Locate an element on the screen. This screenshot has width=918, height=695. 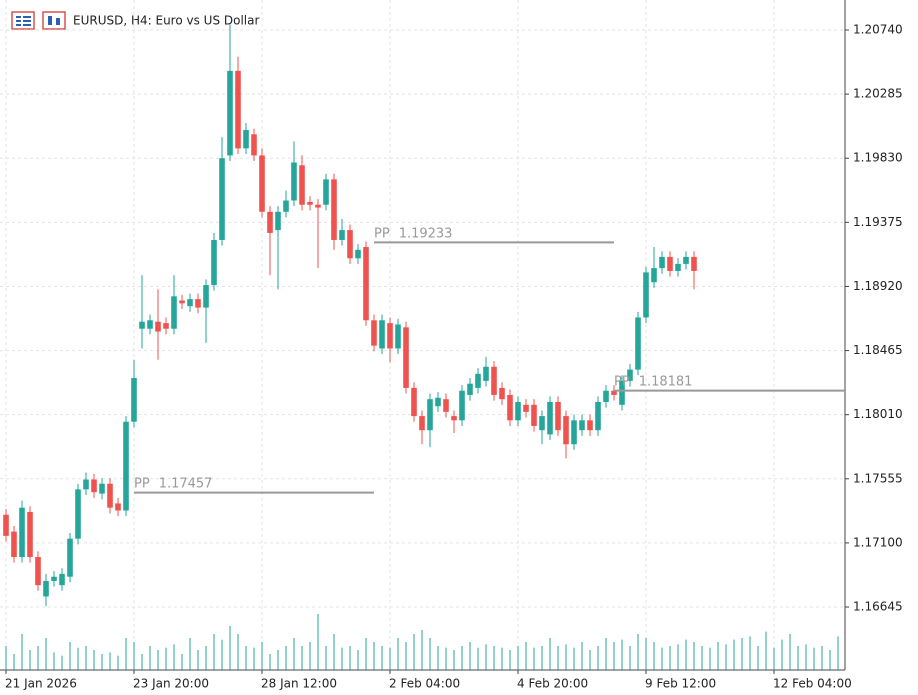
y-tick-label: 1.18920 is located at coordinates (878, 286).